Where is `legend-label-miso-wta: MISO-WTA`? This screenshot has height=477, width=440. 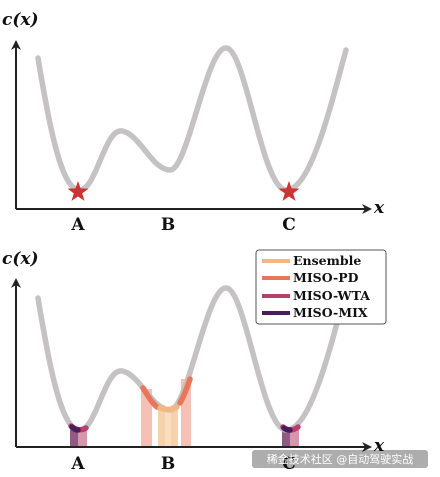
legend-label-miso-wta: MISO-WTA is located at coordinates (331, 295).